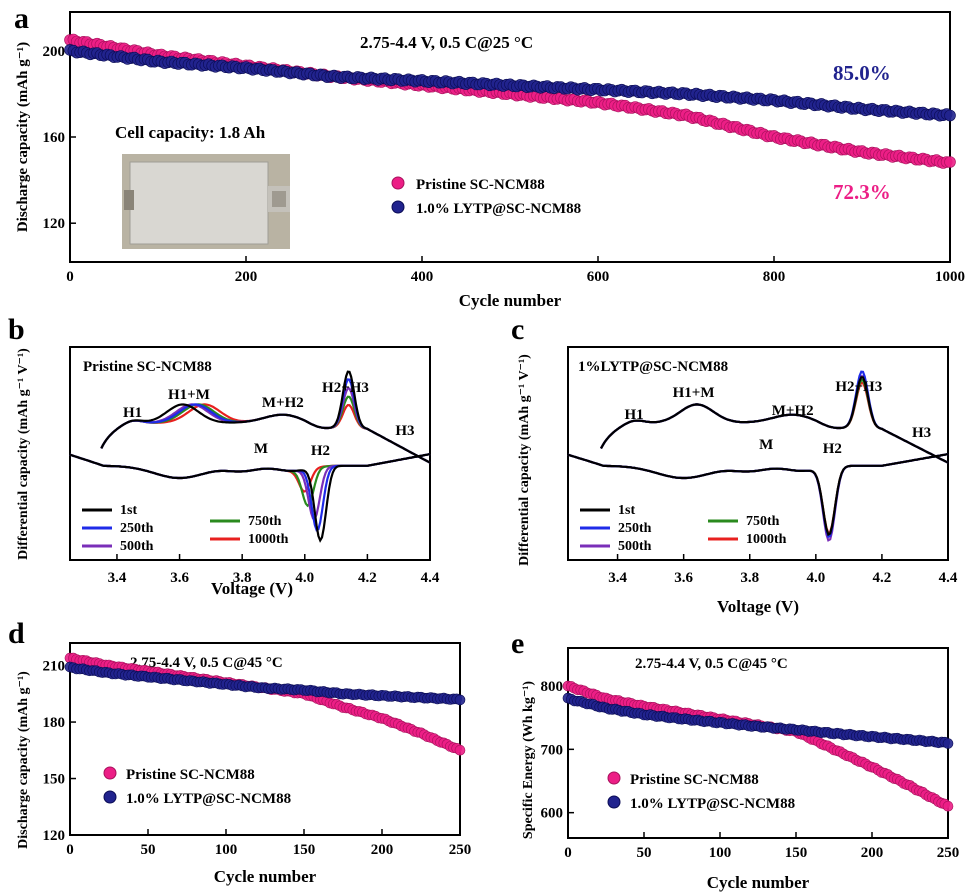 The image size is (969, 893). Describe the element at coordinates (758, 882) in the screenshot. I see `panel-e-xlabel: Cycle number` at that location.